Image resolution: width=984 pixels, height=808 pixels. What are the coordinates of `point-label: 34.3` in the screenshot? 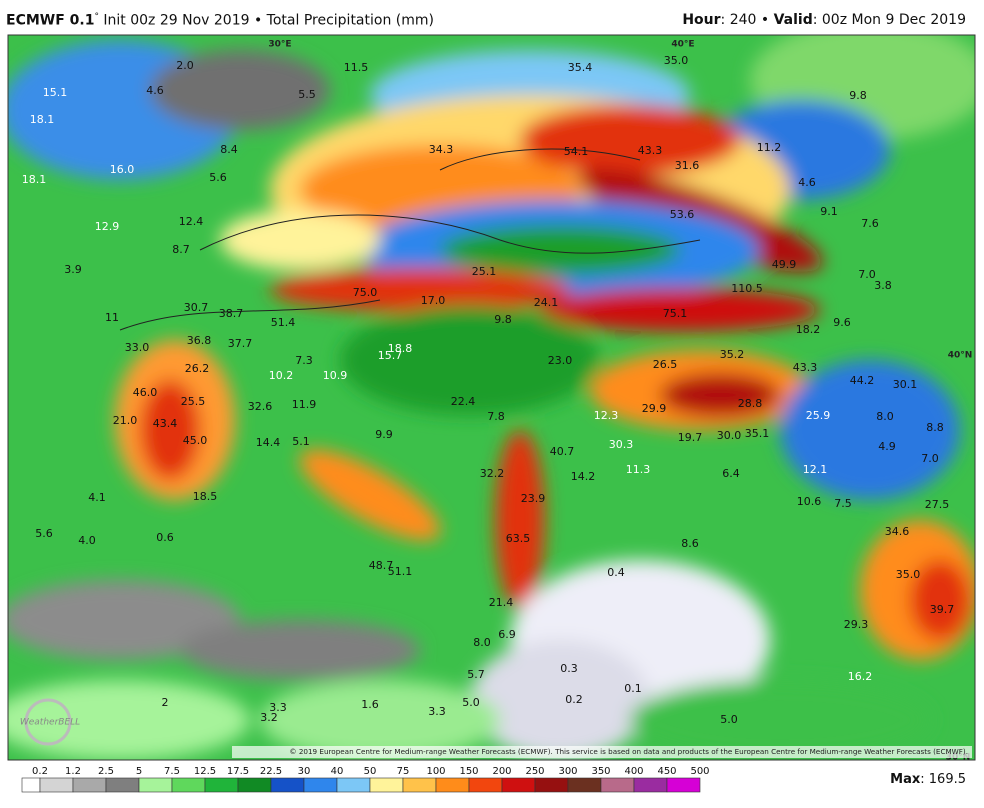 It's located at (441, 149).